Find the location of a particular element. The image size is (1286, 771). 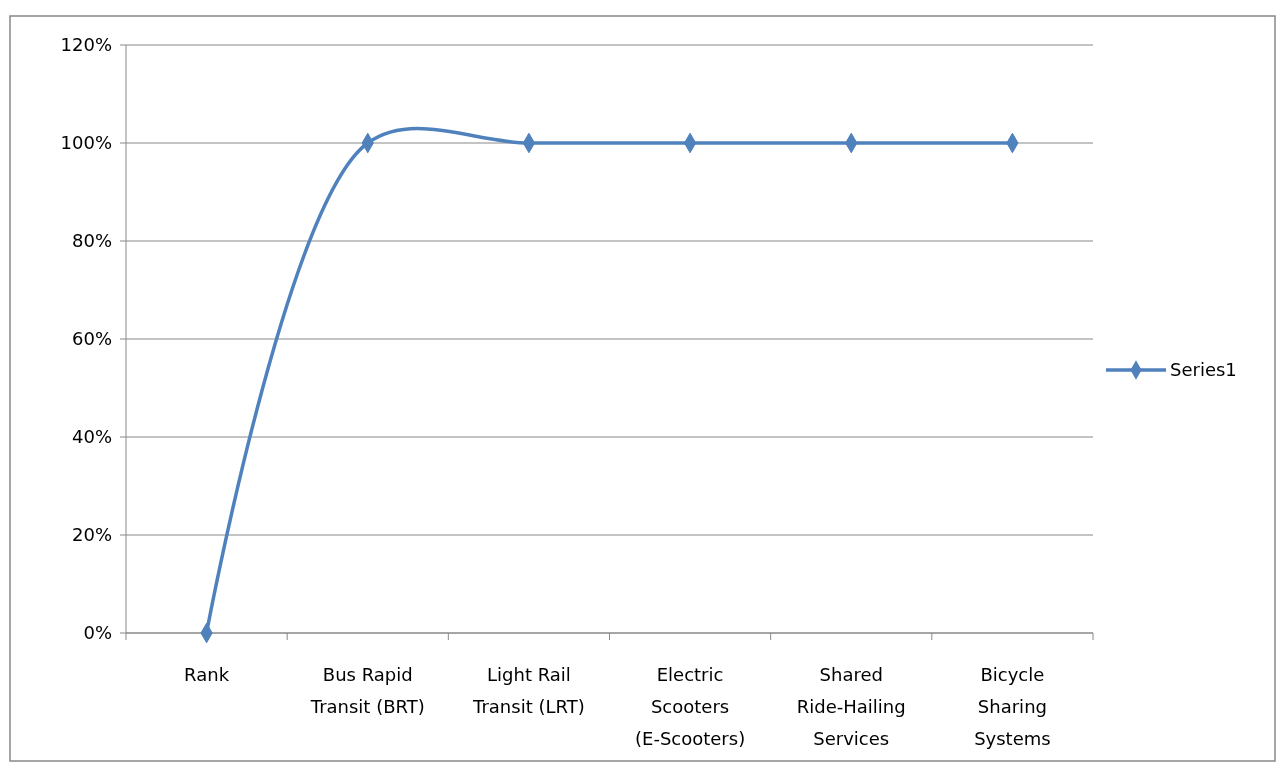

x-tick-label: Light Rail Transit (LRT) is located at coordinates (528, 690).